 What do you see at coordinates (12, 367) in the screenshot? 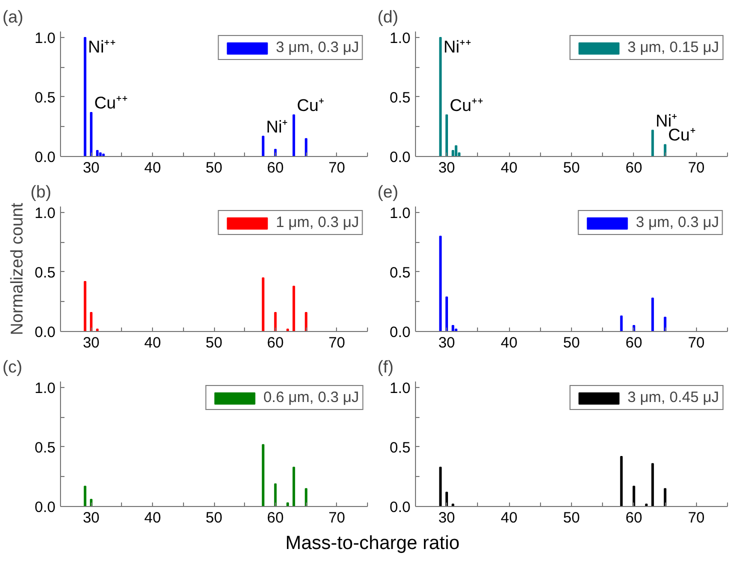
I see `chart-title: (c)` at bounding box center [12, 367].